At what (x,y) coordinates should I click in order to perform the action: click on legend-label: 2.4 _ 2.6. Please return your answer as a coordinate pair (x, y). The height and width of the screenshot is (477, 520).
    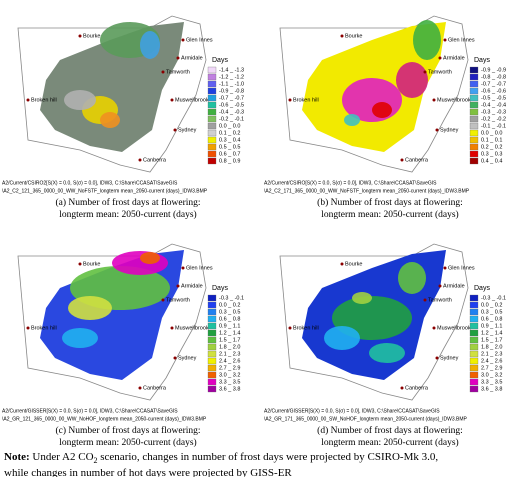
    Looking at the image, I should click on (229, 361).